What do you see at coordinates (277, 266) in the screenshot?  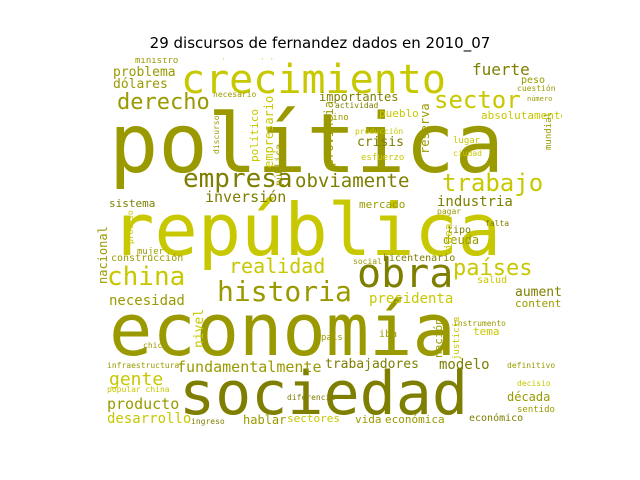 I see `word-realidad: realidad` at bounding box center [277, 266].